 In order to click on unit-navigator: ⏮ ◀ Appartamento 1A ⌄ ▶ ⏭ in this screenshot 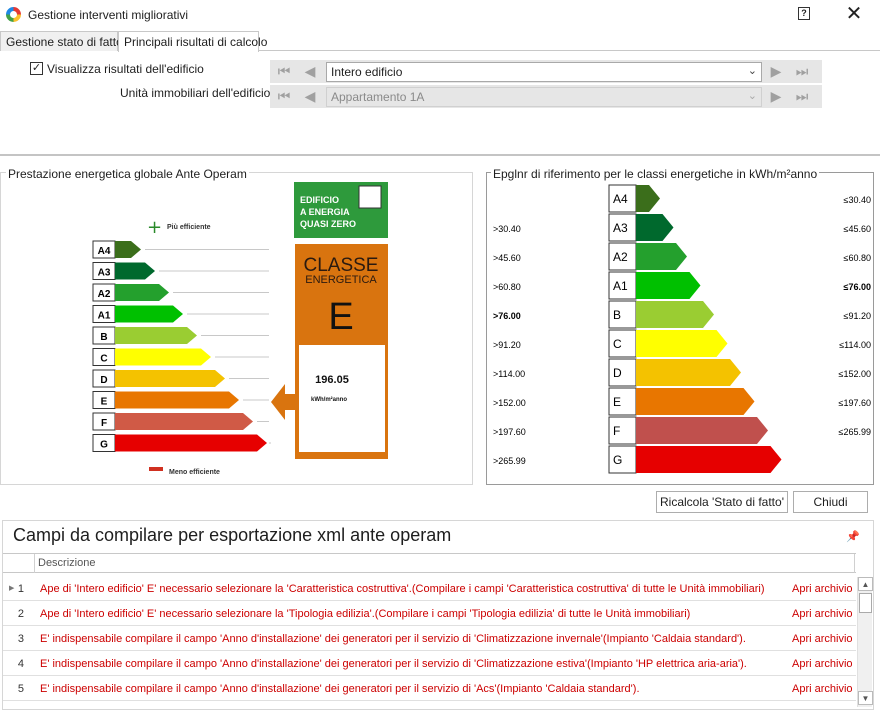, I will do `click(546, 96)`.